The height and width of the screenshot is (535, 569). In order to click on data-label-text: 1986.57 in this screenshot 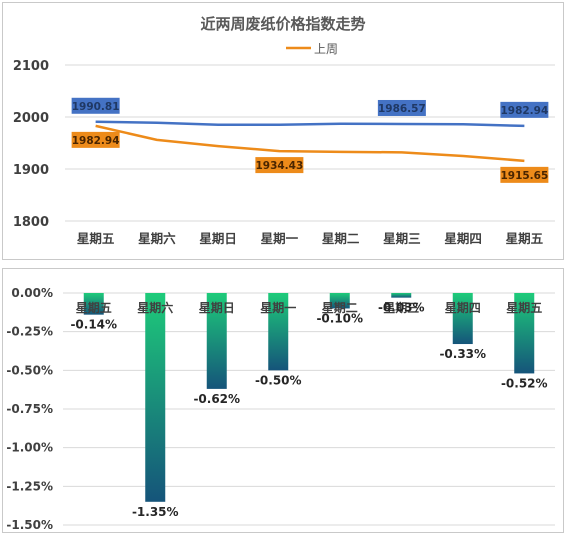, I will do `click(402, 109)`.